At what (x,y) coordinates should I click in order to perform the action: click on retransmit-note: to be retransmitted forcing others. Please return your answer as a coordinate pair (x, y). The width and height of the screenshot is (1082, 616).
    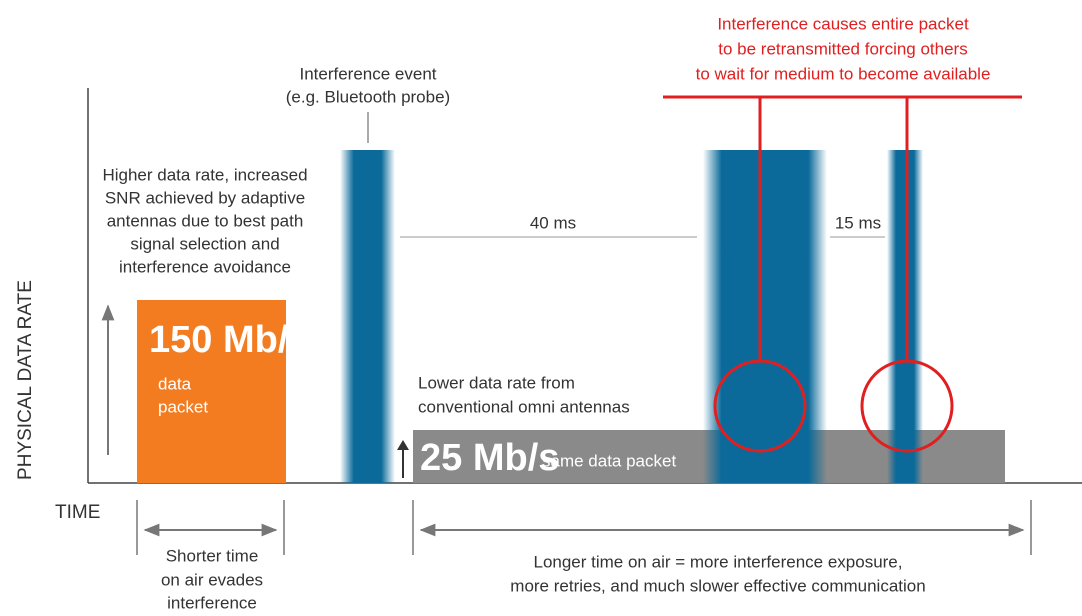
    Looking at the image, I should click on (842, 48).